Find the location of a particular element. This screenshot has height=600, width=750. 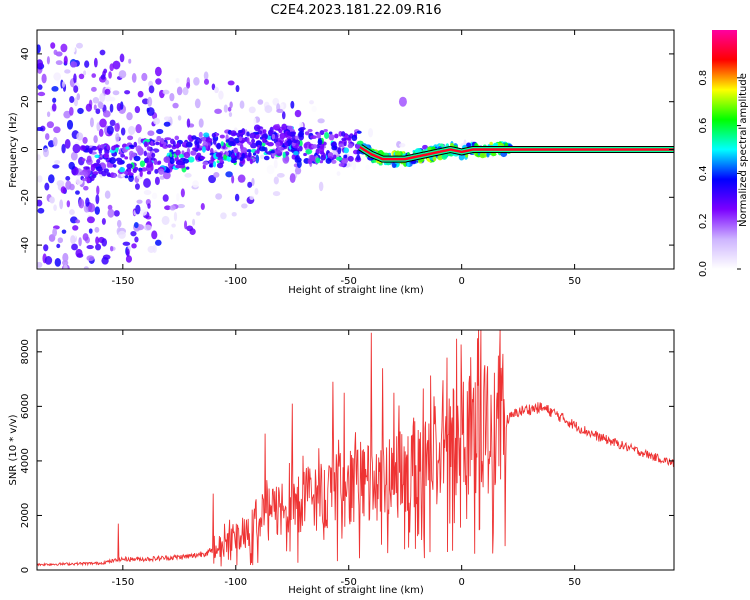

colorbar-tick-label: 0.8 is located at coordinates (703, 78).